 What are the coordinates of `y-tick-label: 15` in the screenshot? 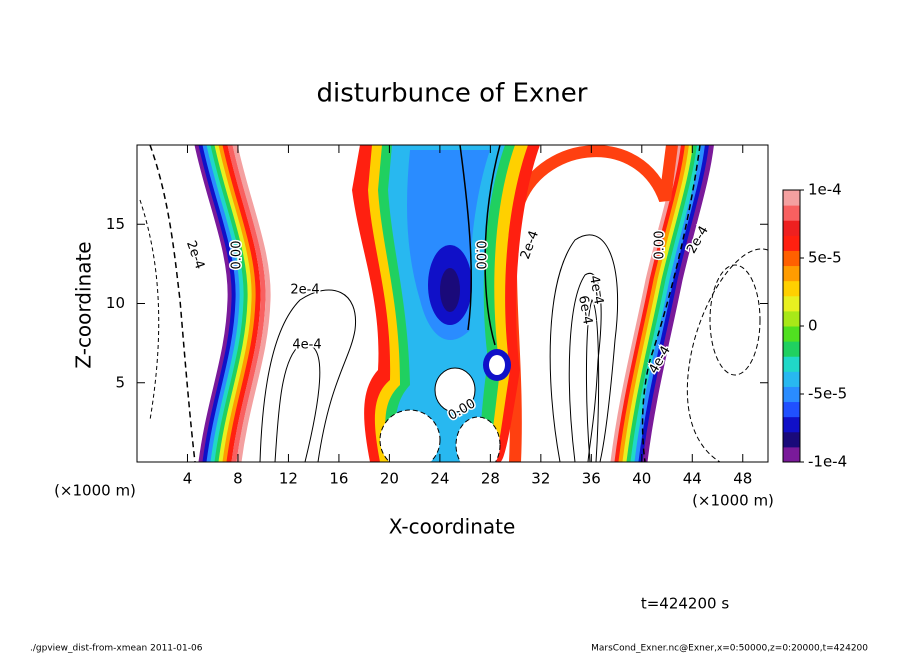 It's located at (115, 224).